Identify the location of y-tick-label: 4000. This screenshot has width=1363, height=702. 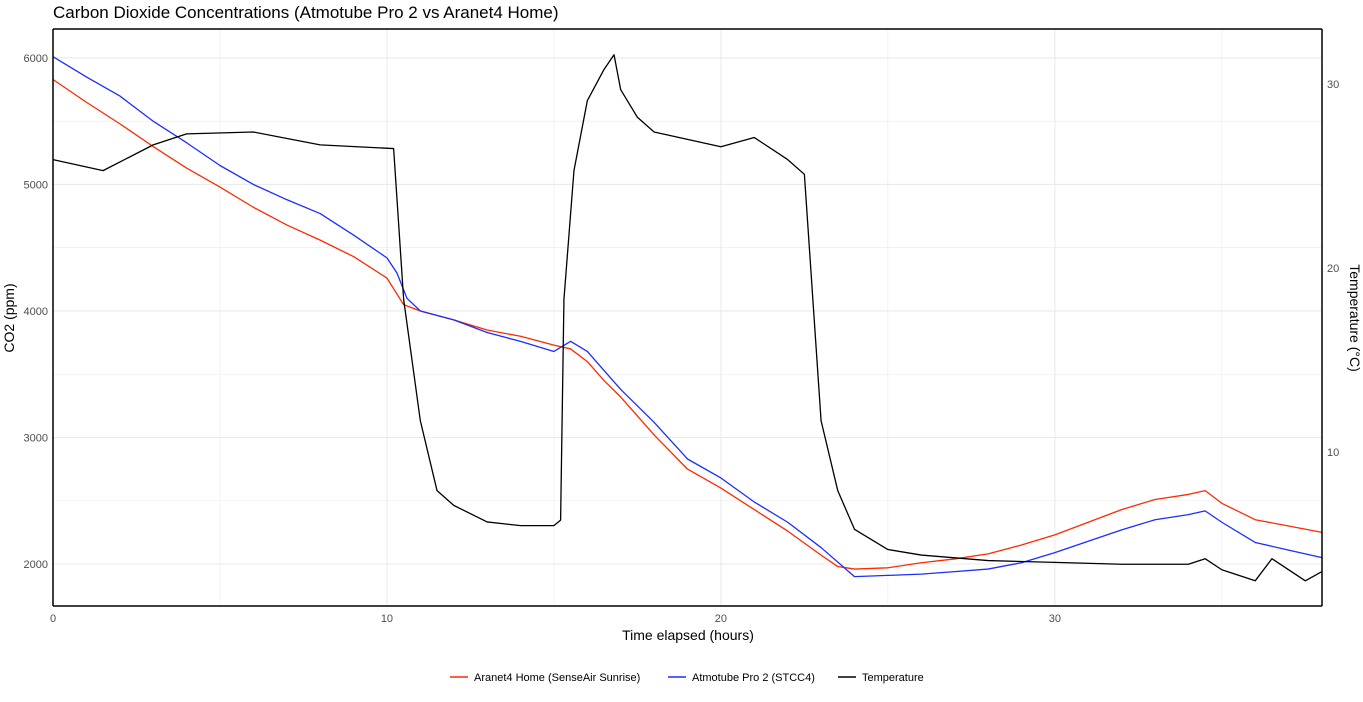
(36, 312).